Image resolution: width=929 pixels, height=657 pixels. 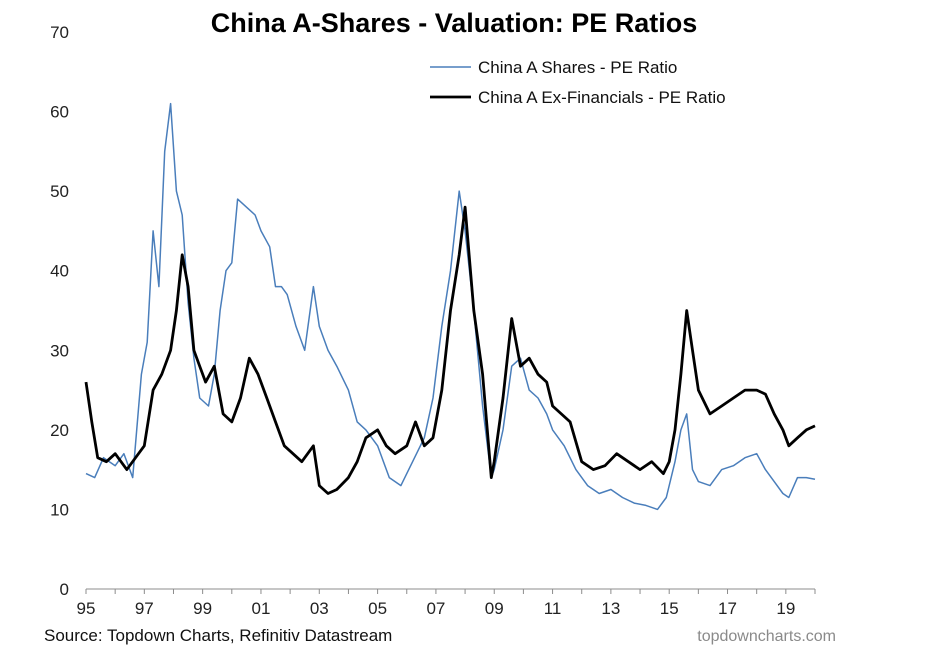 I want to click on y-tick-label: 10, so click(x=59, y=509).